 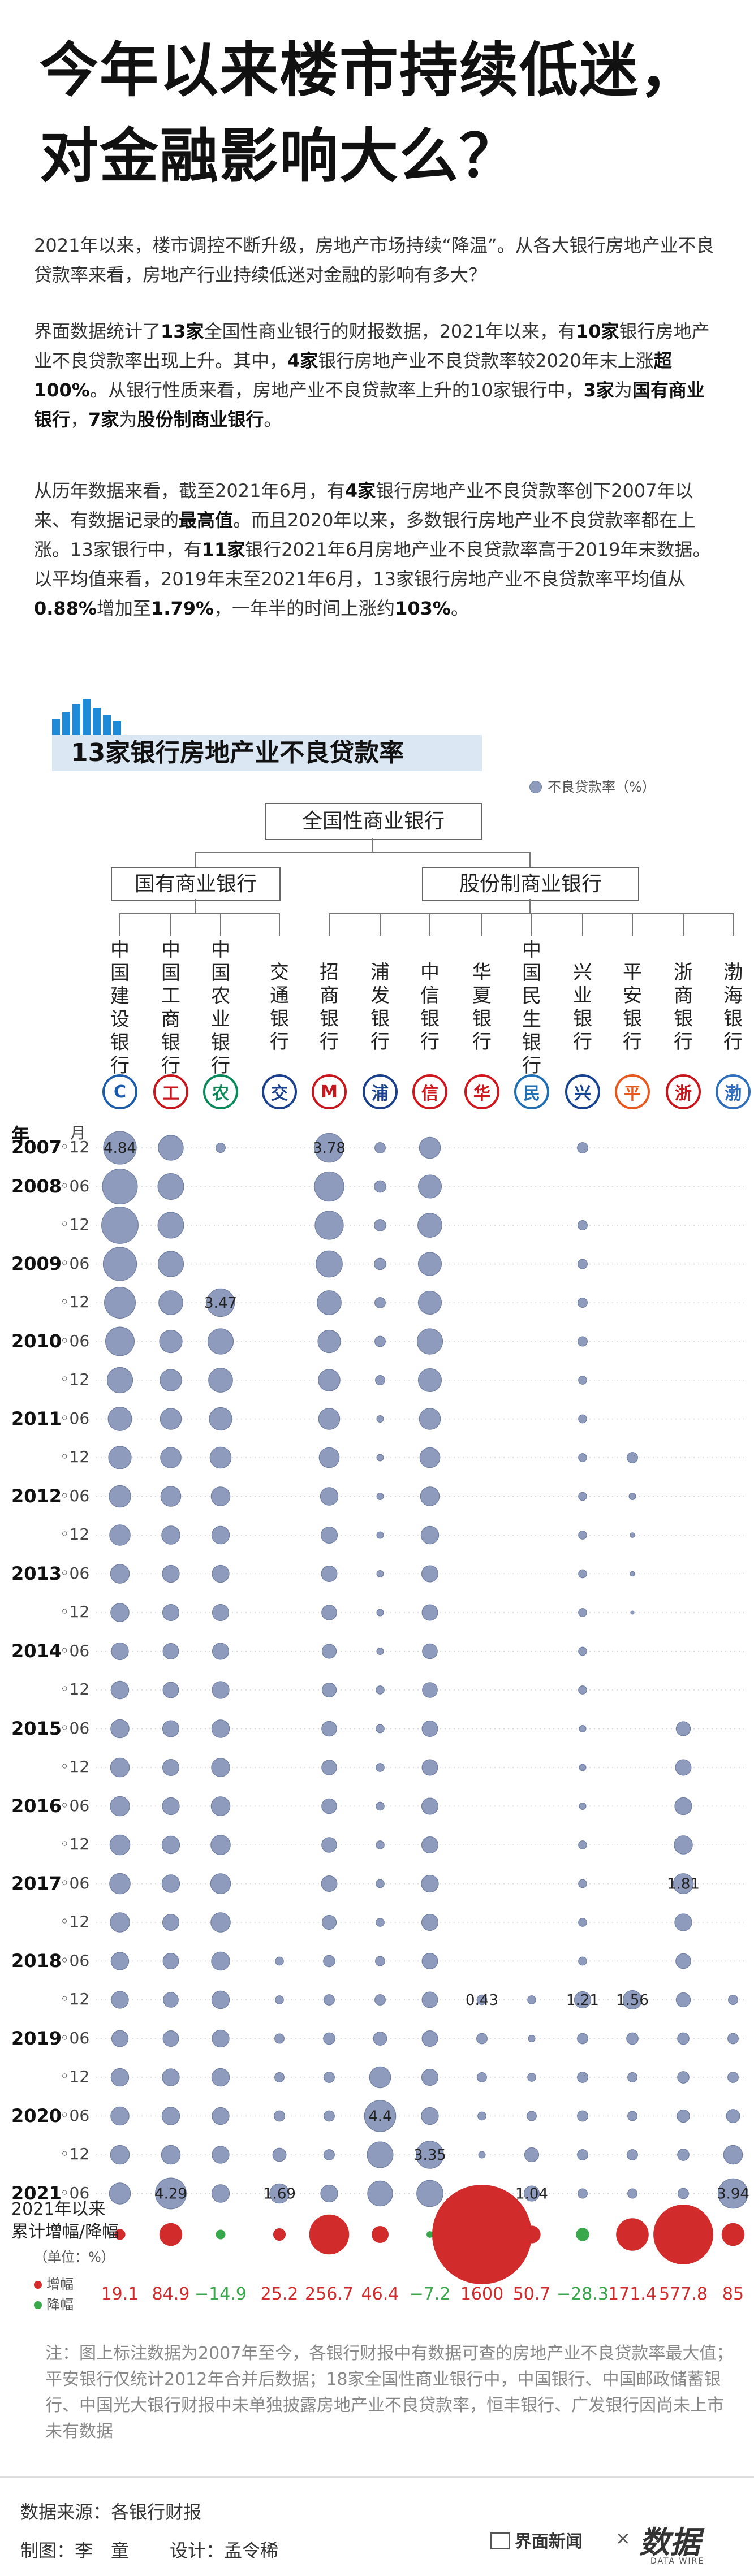 I want to click on change-value: 25.2, so click(x=280, y=2294).